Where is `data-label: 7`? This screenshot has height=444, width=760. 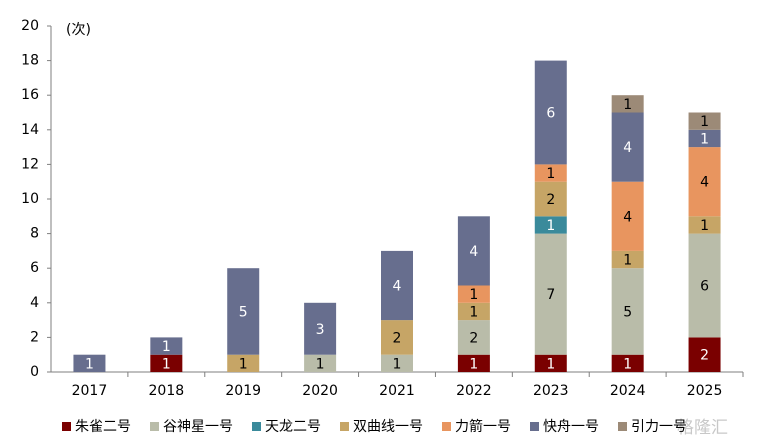 data-label: 7 is located at coordinates (550, 295).